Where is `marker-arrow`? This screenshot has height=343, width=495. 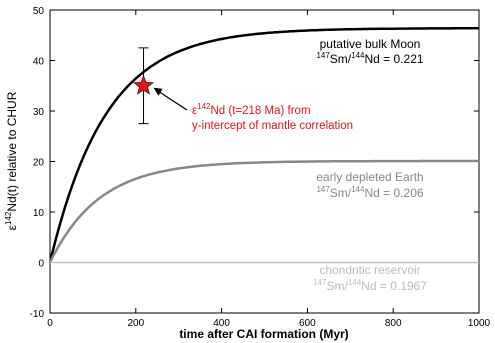
marker-arrow is located at coordinates (172, 100).